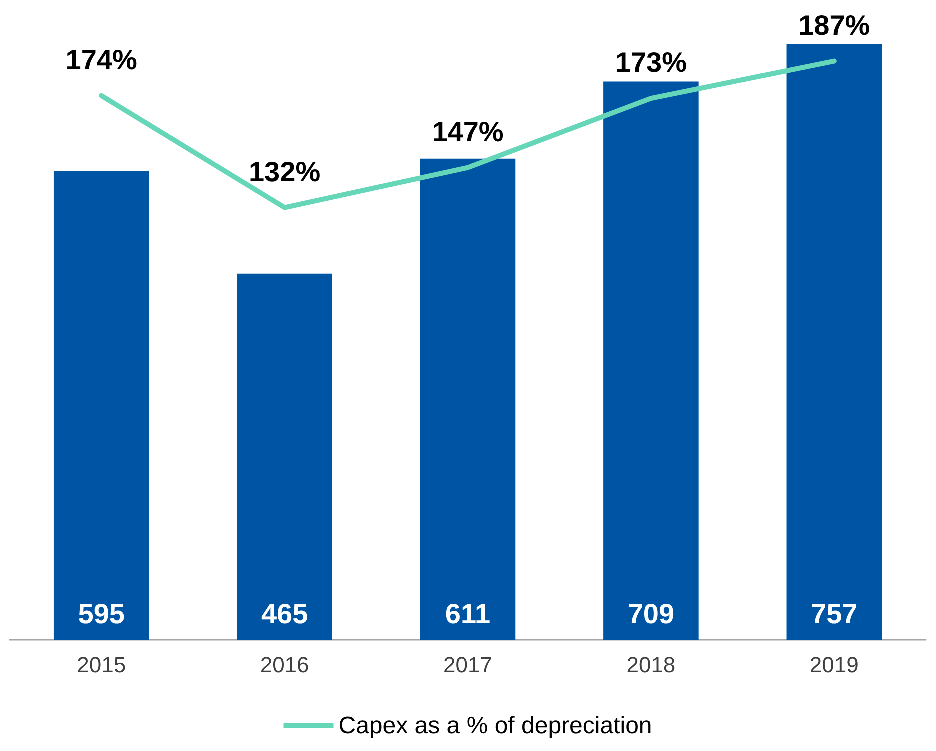 This screenshot has width=936, height=751. Describe the element at coordinates (102, 60) in the screenshot. I see `data-label: 174%` at that location.